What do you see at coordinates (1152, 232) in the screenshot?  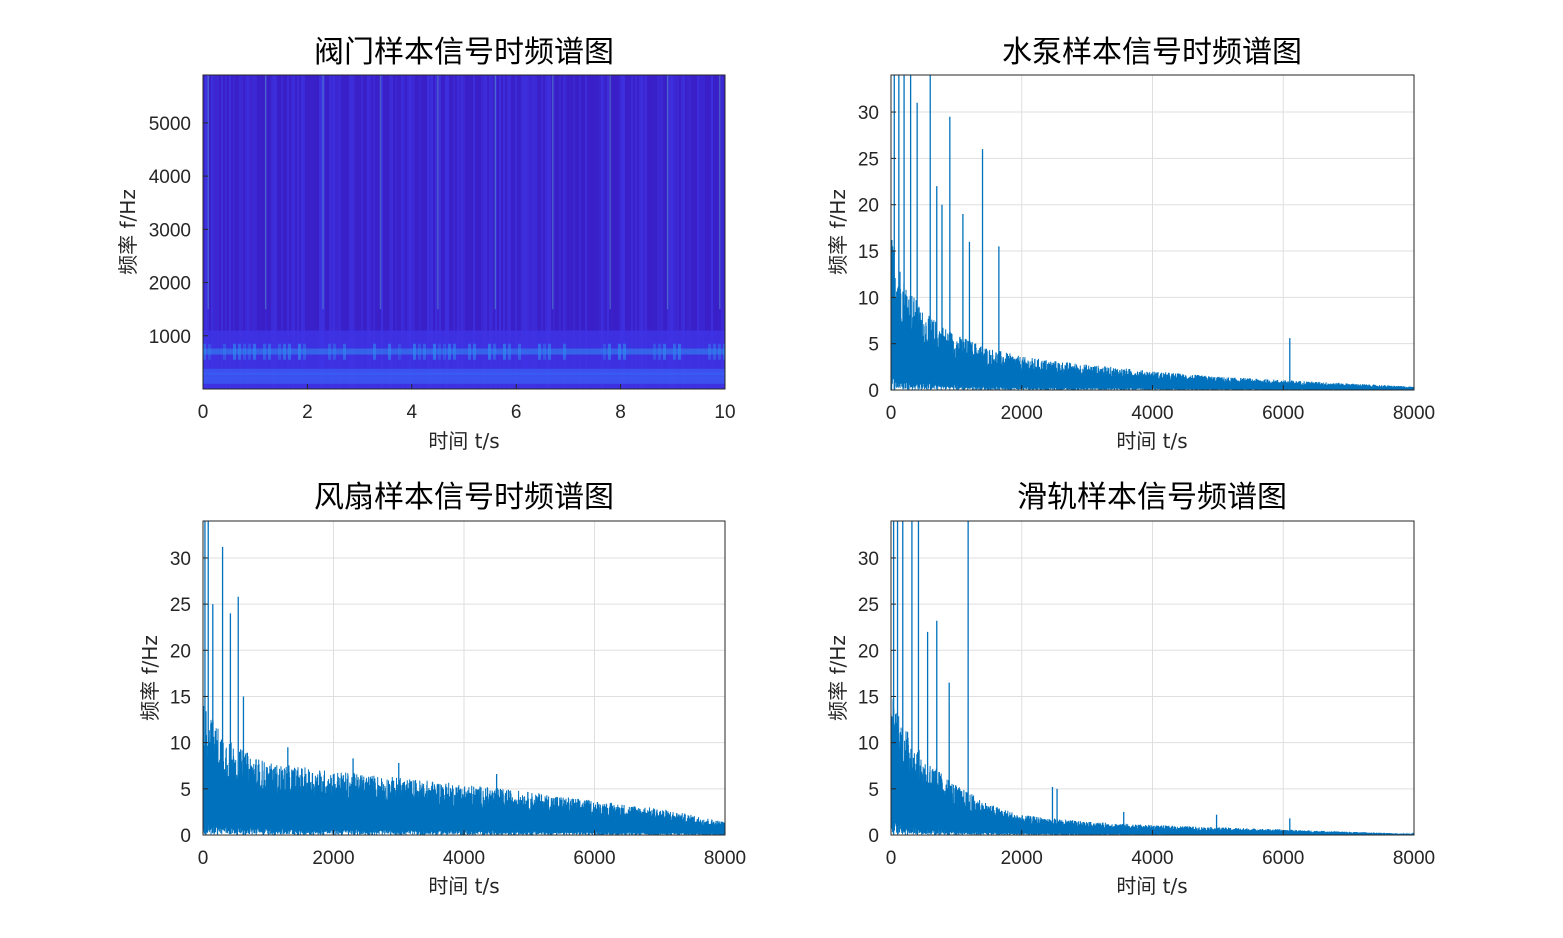 I see `plot-area` at bounding box center [1152, 232].